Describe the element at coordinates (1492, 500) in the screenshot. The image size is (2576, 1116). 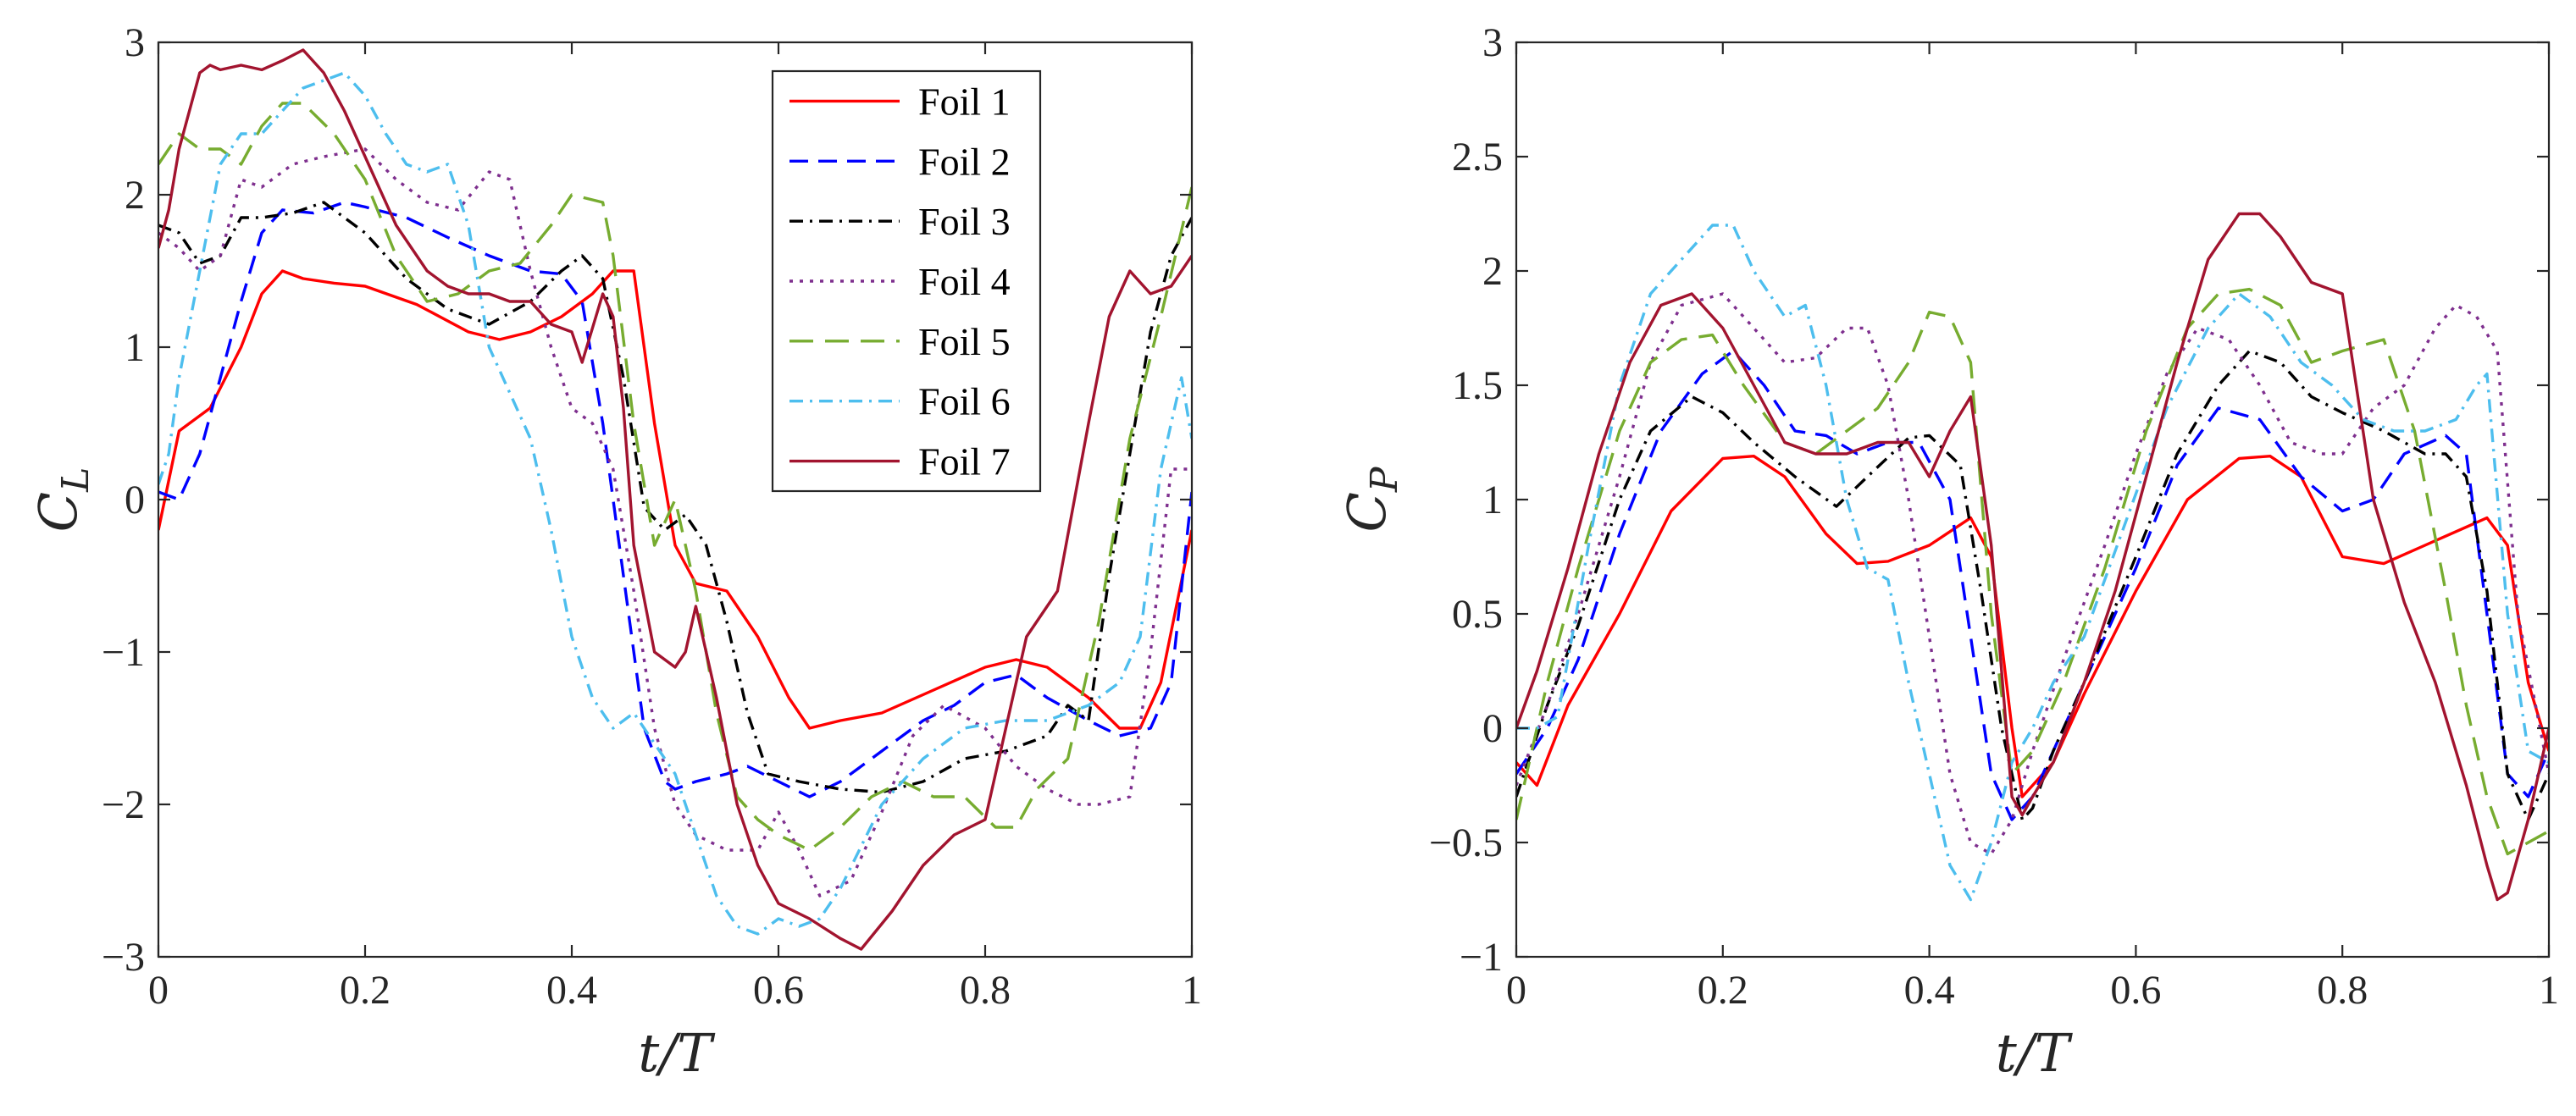
I see `cp-y-tick-label: 1` at that location.